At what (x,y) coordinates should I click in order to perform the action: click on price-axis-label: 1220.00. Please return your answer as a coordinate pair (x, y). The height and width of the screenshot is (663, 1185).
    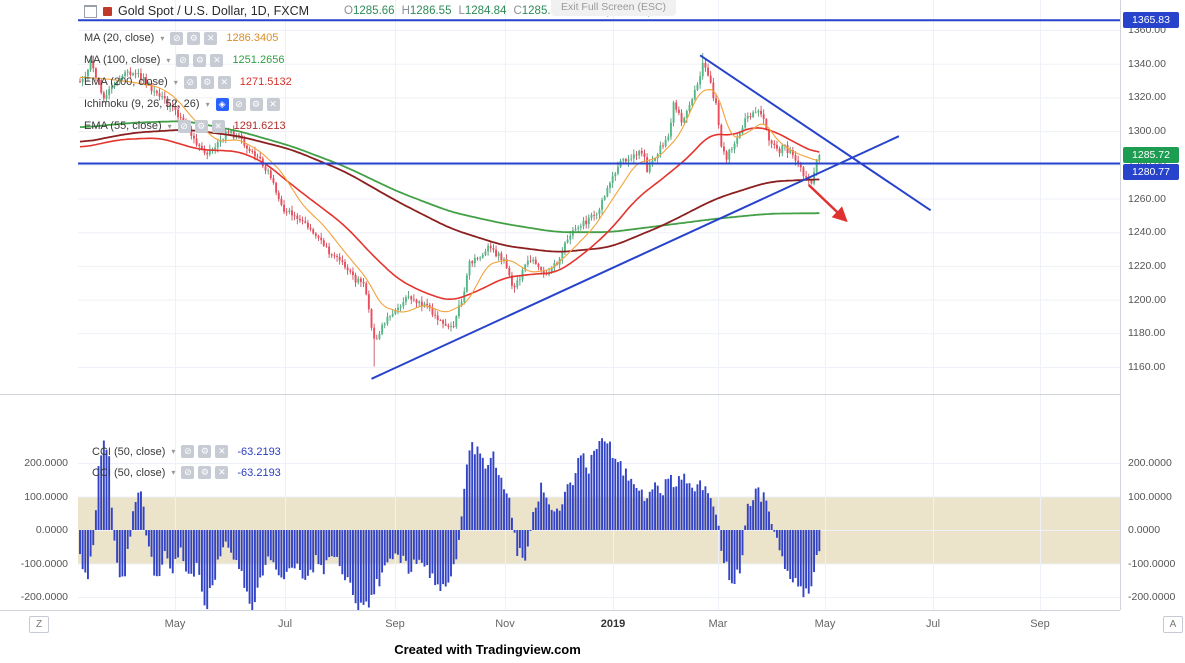
    Looking at the image, I should click on (1147, 265).